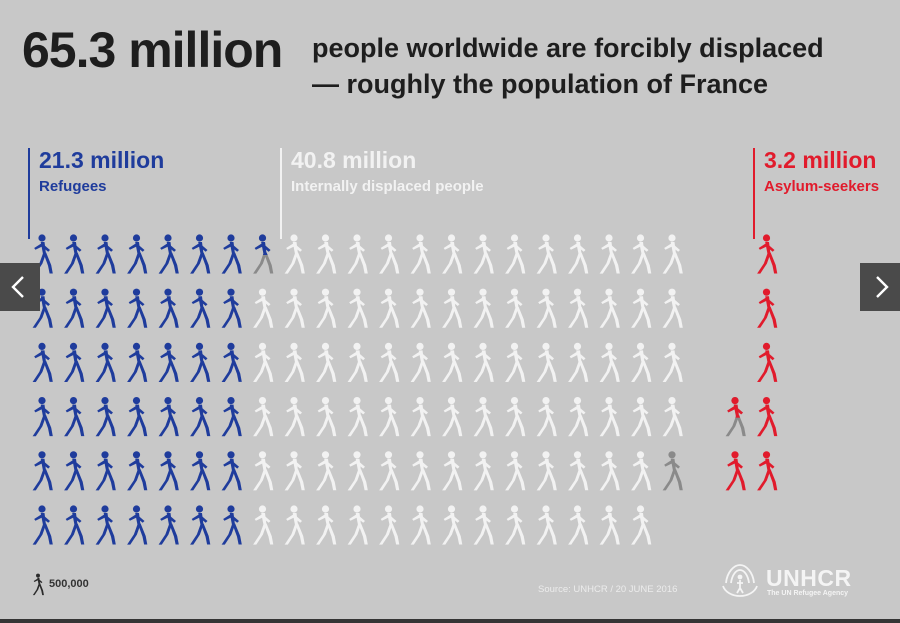 This screenshot has width=900, height=623. What do you see at coordinates (263, 254) in the screenshot?
I see `refugee-partial-person-icon` at bounding box center [263, 254].